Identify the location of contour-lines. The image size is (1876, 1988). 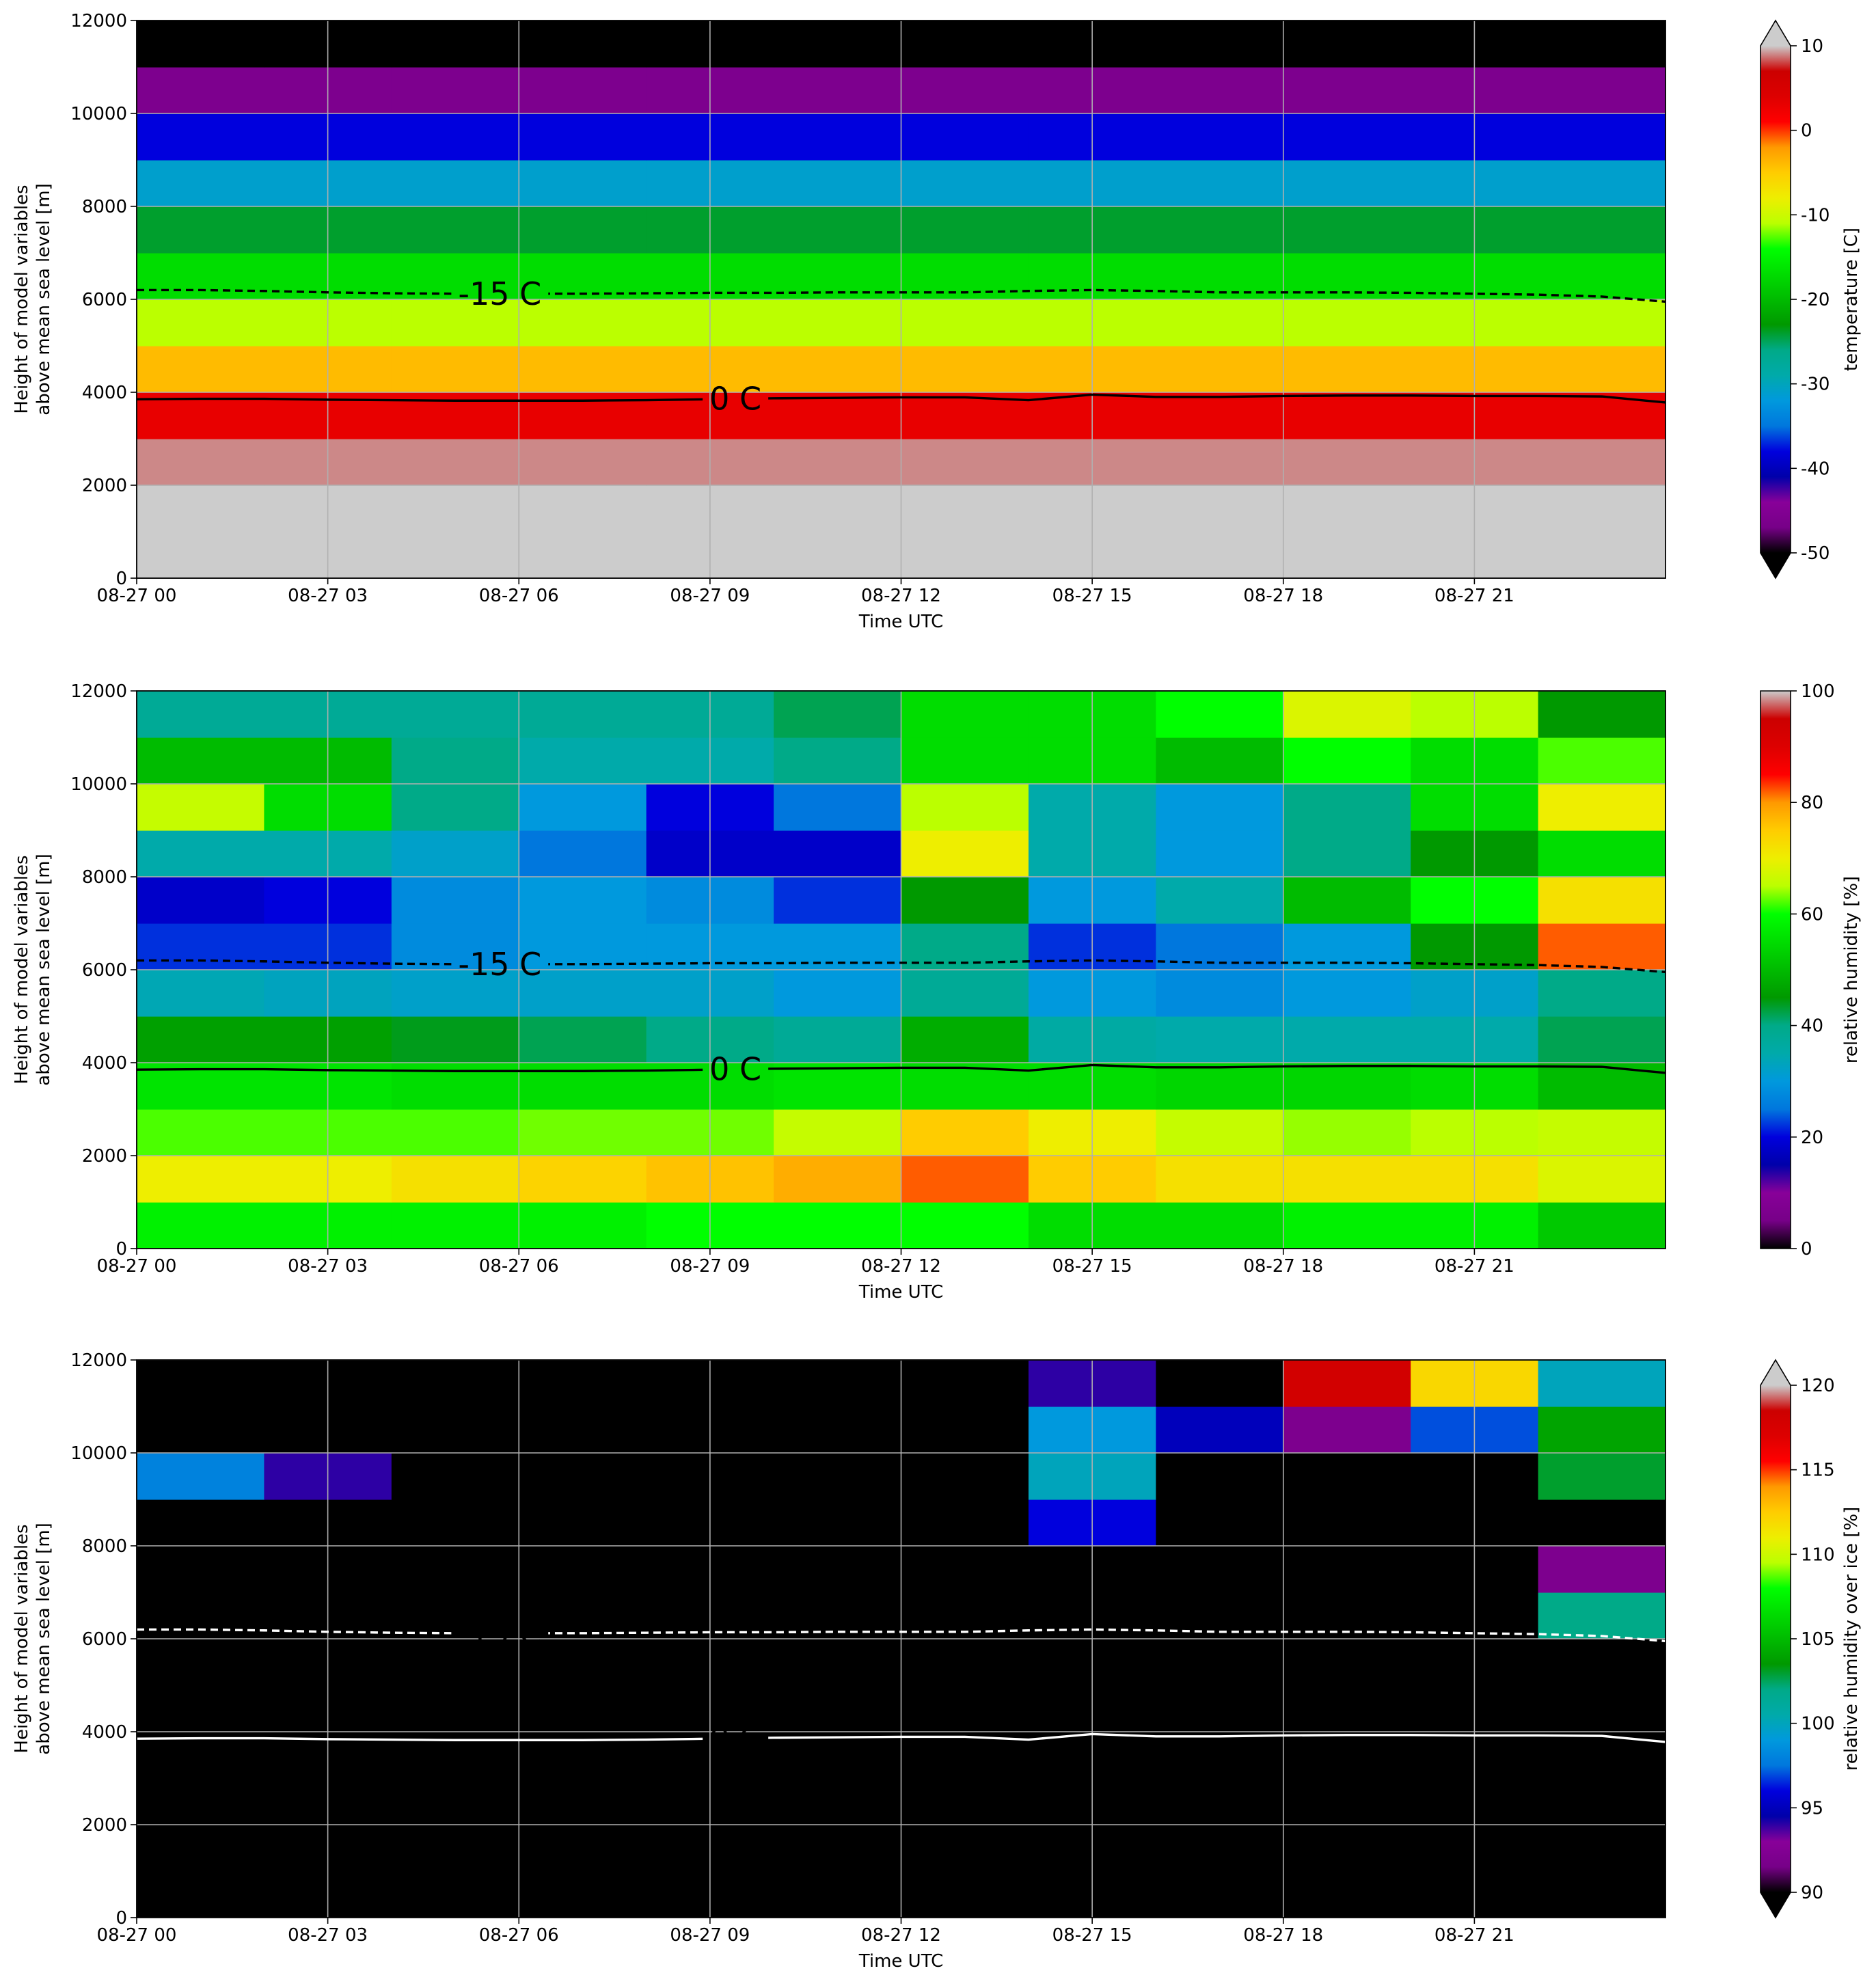
(901, 346).